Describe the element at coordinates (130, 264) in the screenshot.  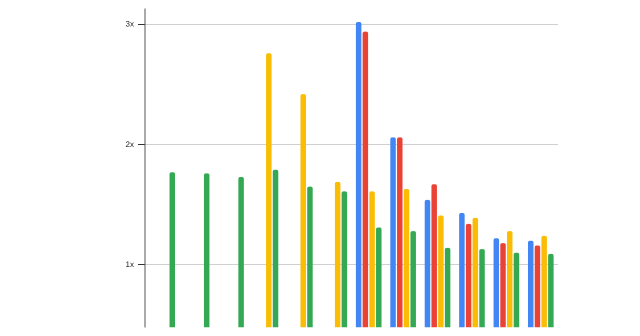
I see `y-tick-label: 1x` at that location.